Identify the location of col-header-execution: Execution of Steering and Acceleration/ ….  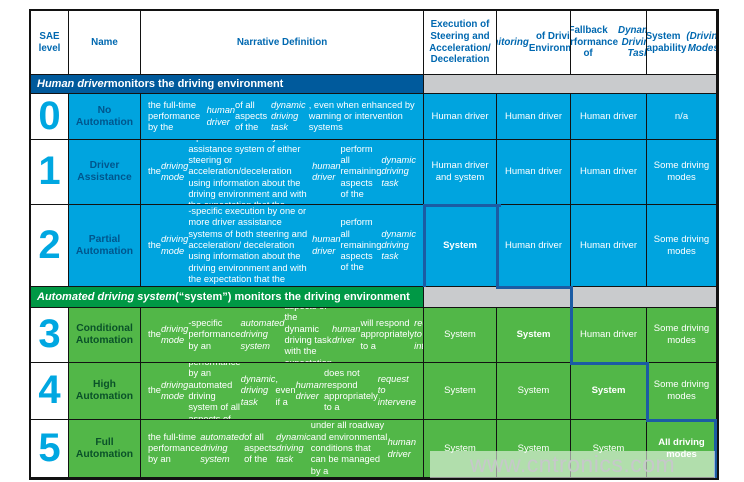
(460, 43).